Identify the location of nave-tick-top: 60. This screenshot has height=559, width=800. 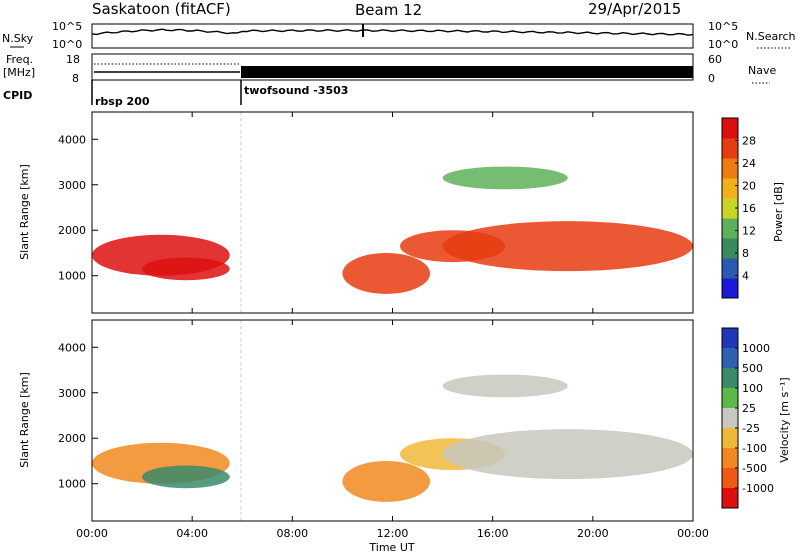
(715, 59).